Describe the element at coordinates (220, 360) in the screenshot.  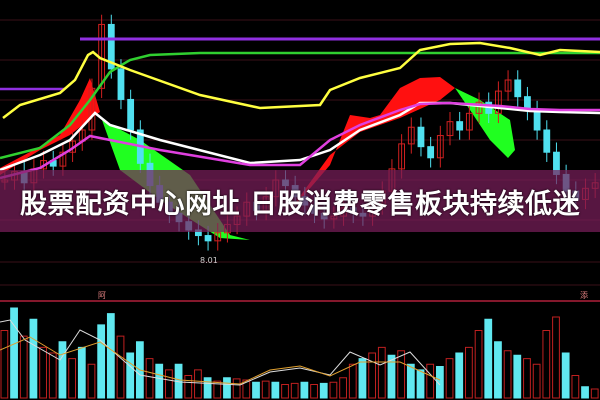
I see `volume-ma-orange` at that location.